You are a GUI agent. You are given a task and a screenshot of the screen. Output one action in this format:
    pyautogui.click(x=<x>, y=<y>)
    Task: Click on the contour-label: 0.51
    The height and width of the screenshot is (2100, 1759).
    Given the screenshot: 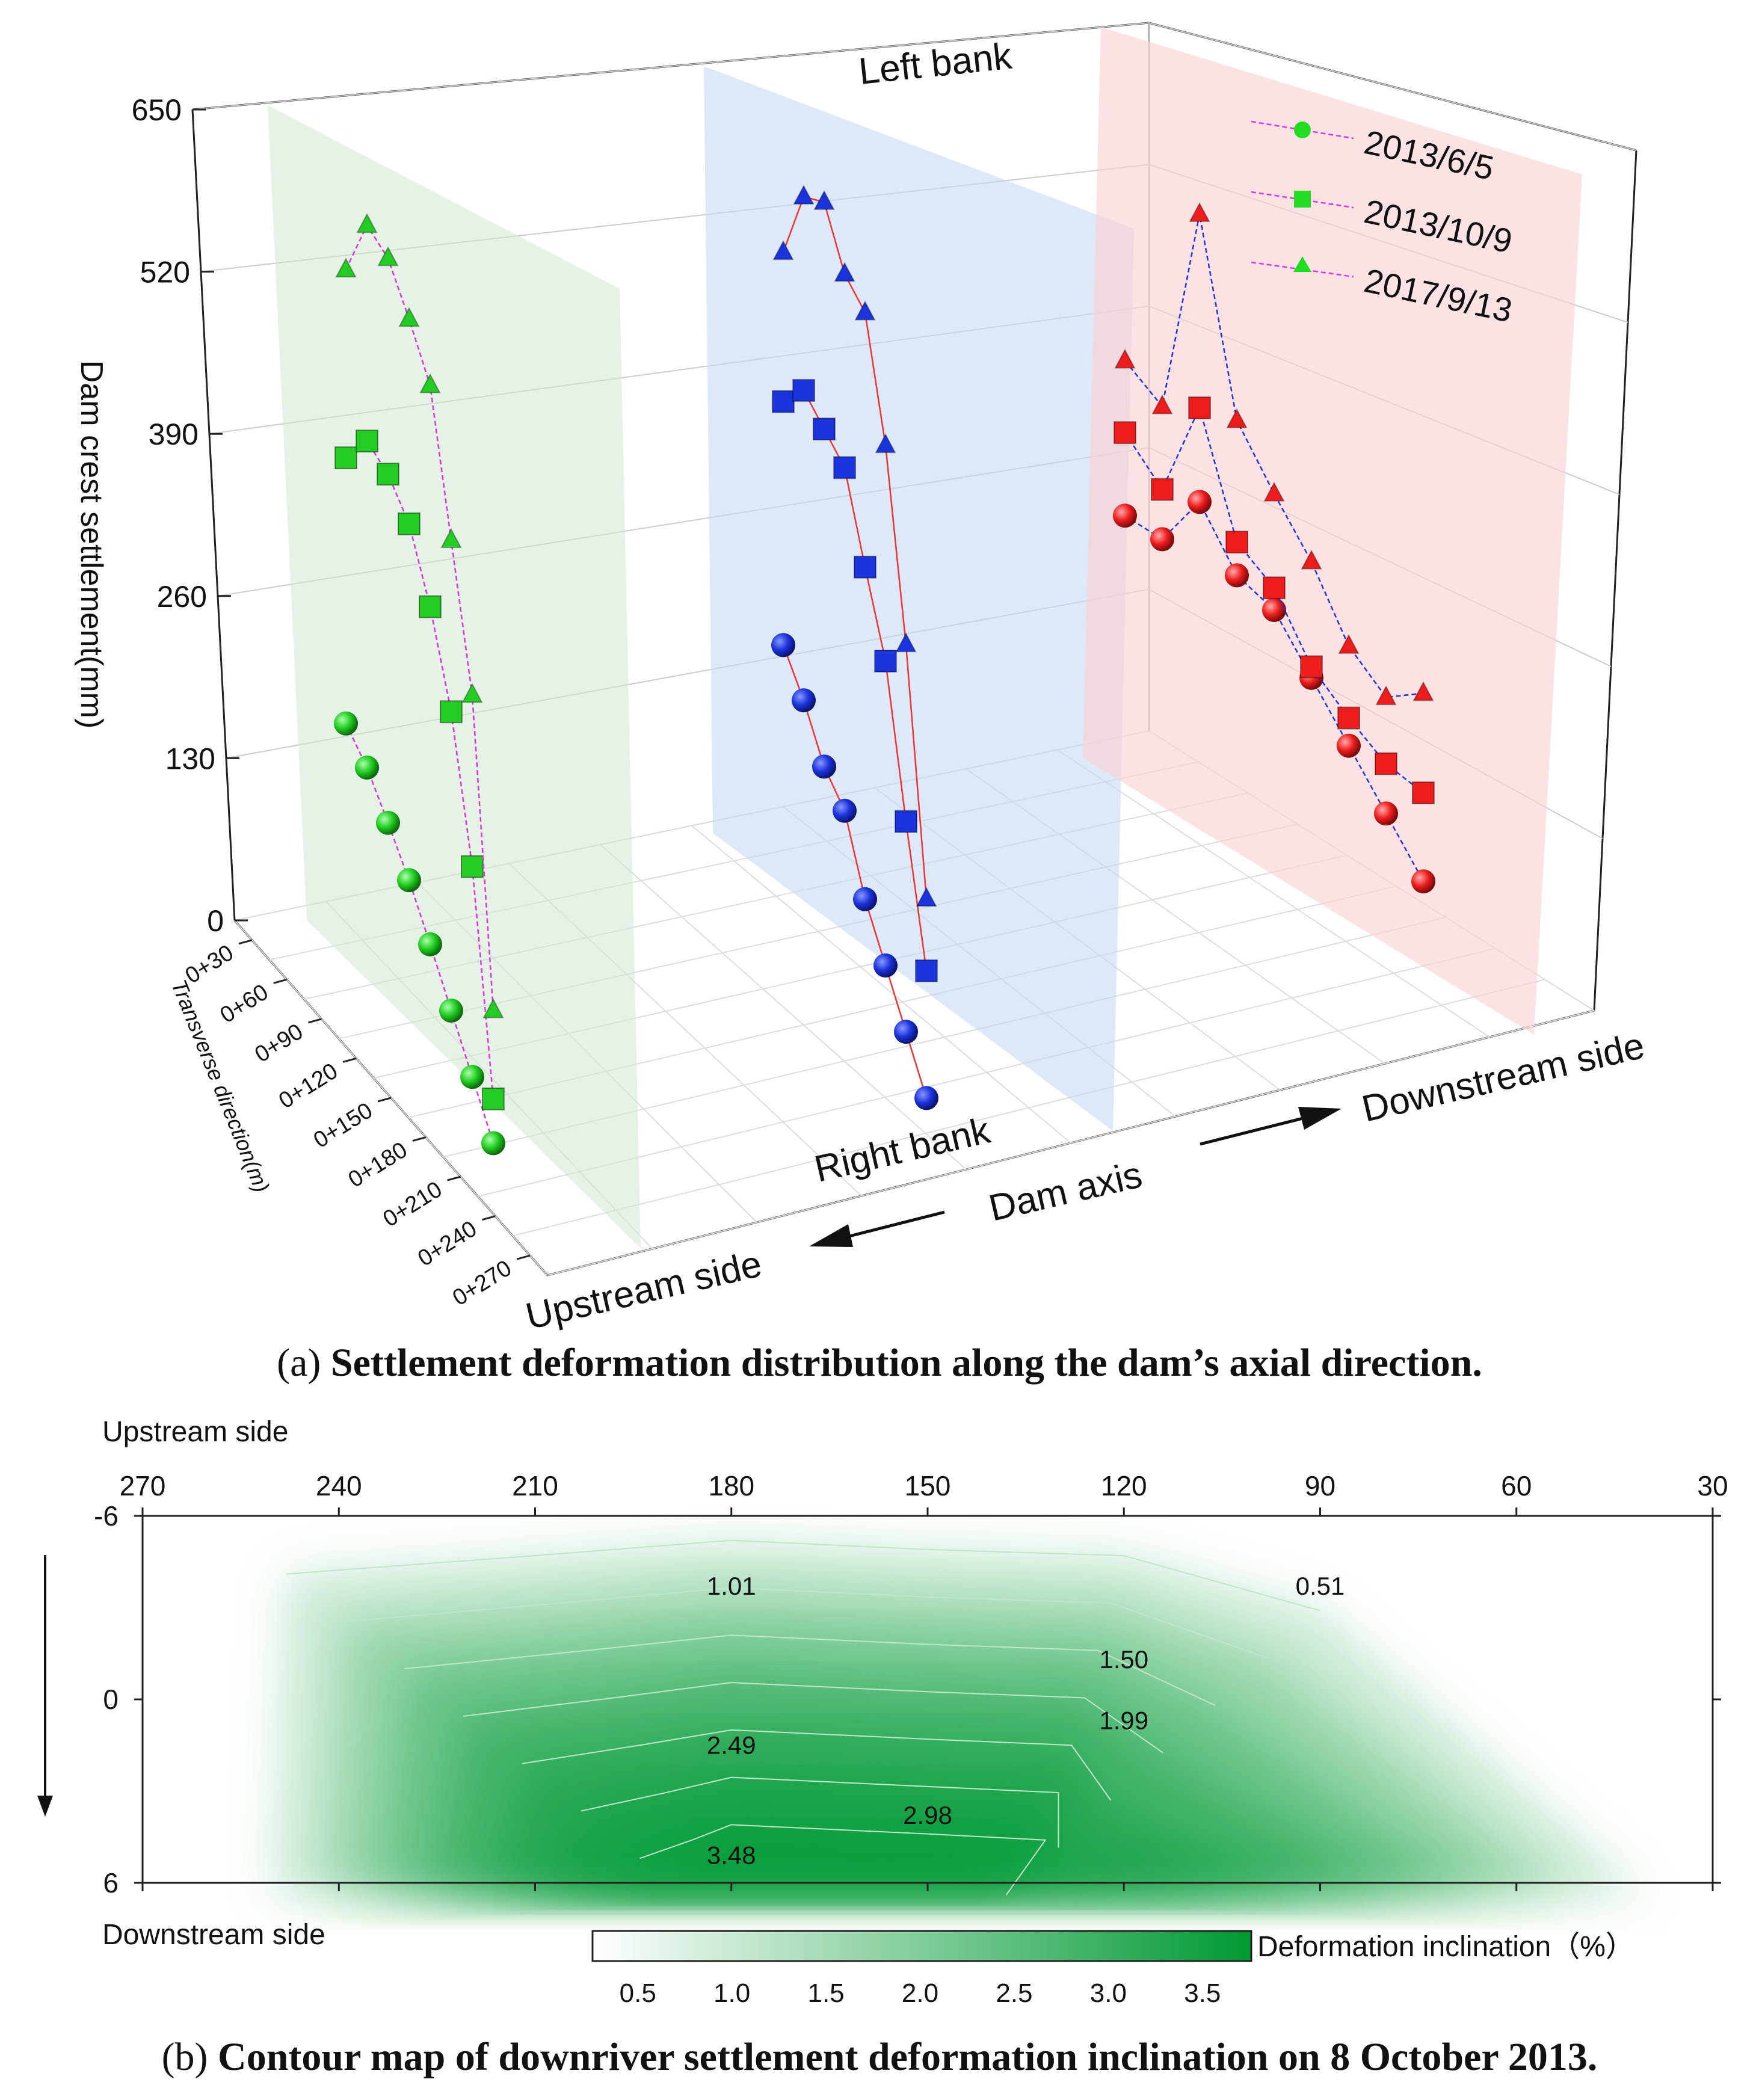 What is the action you would take?
    pyautogui.click(x=1320, y=1586)
    